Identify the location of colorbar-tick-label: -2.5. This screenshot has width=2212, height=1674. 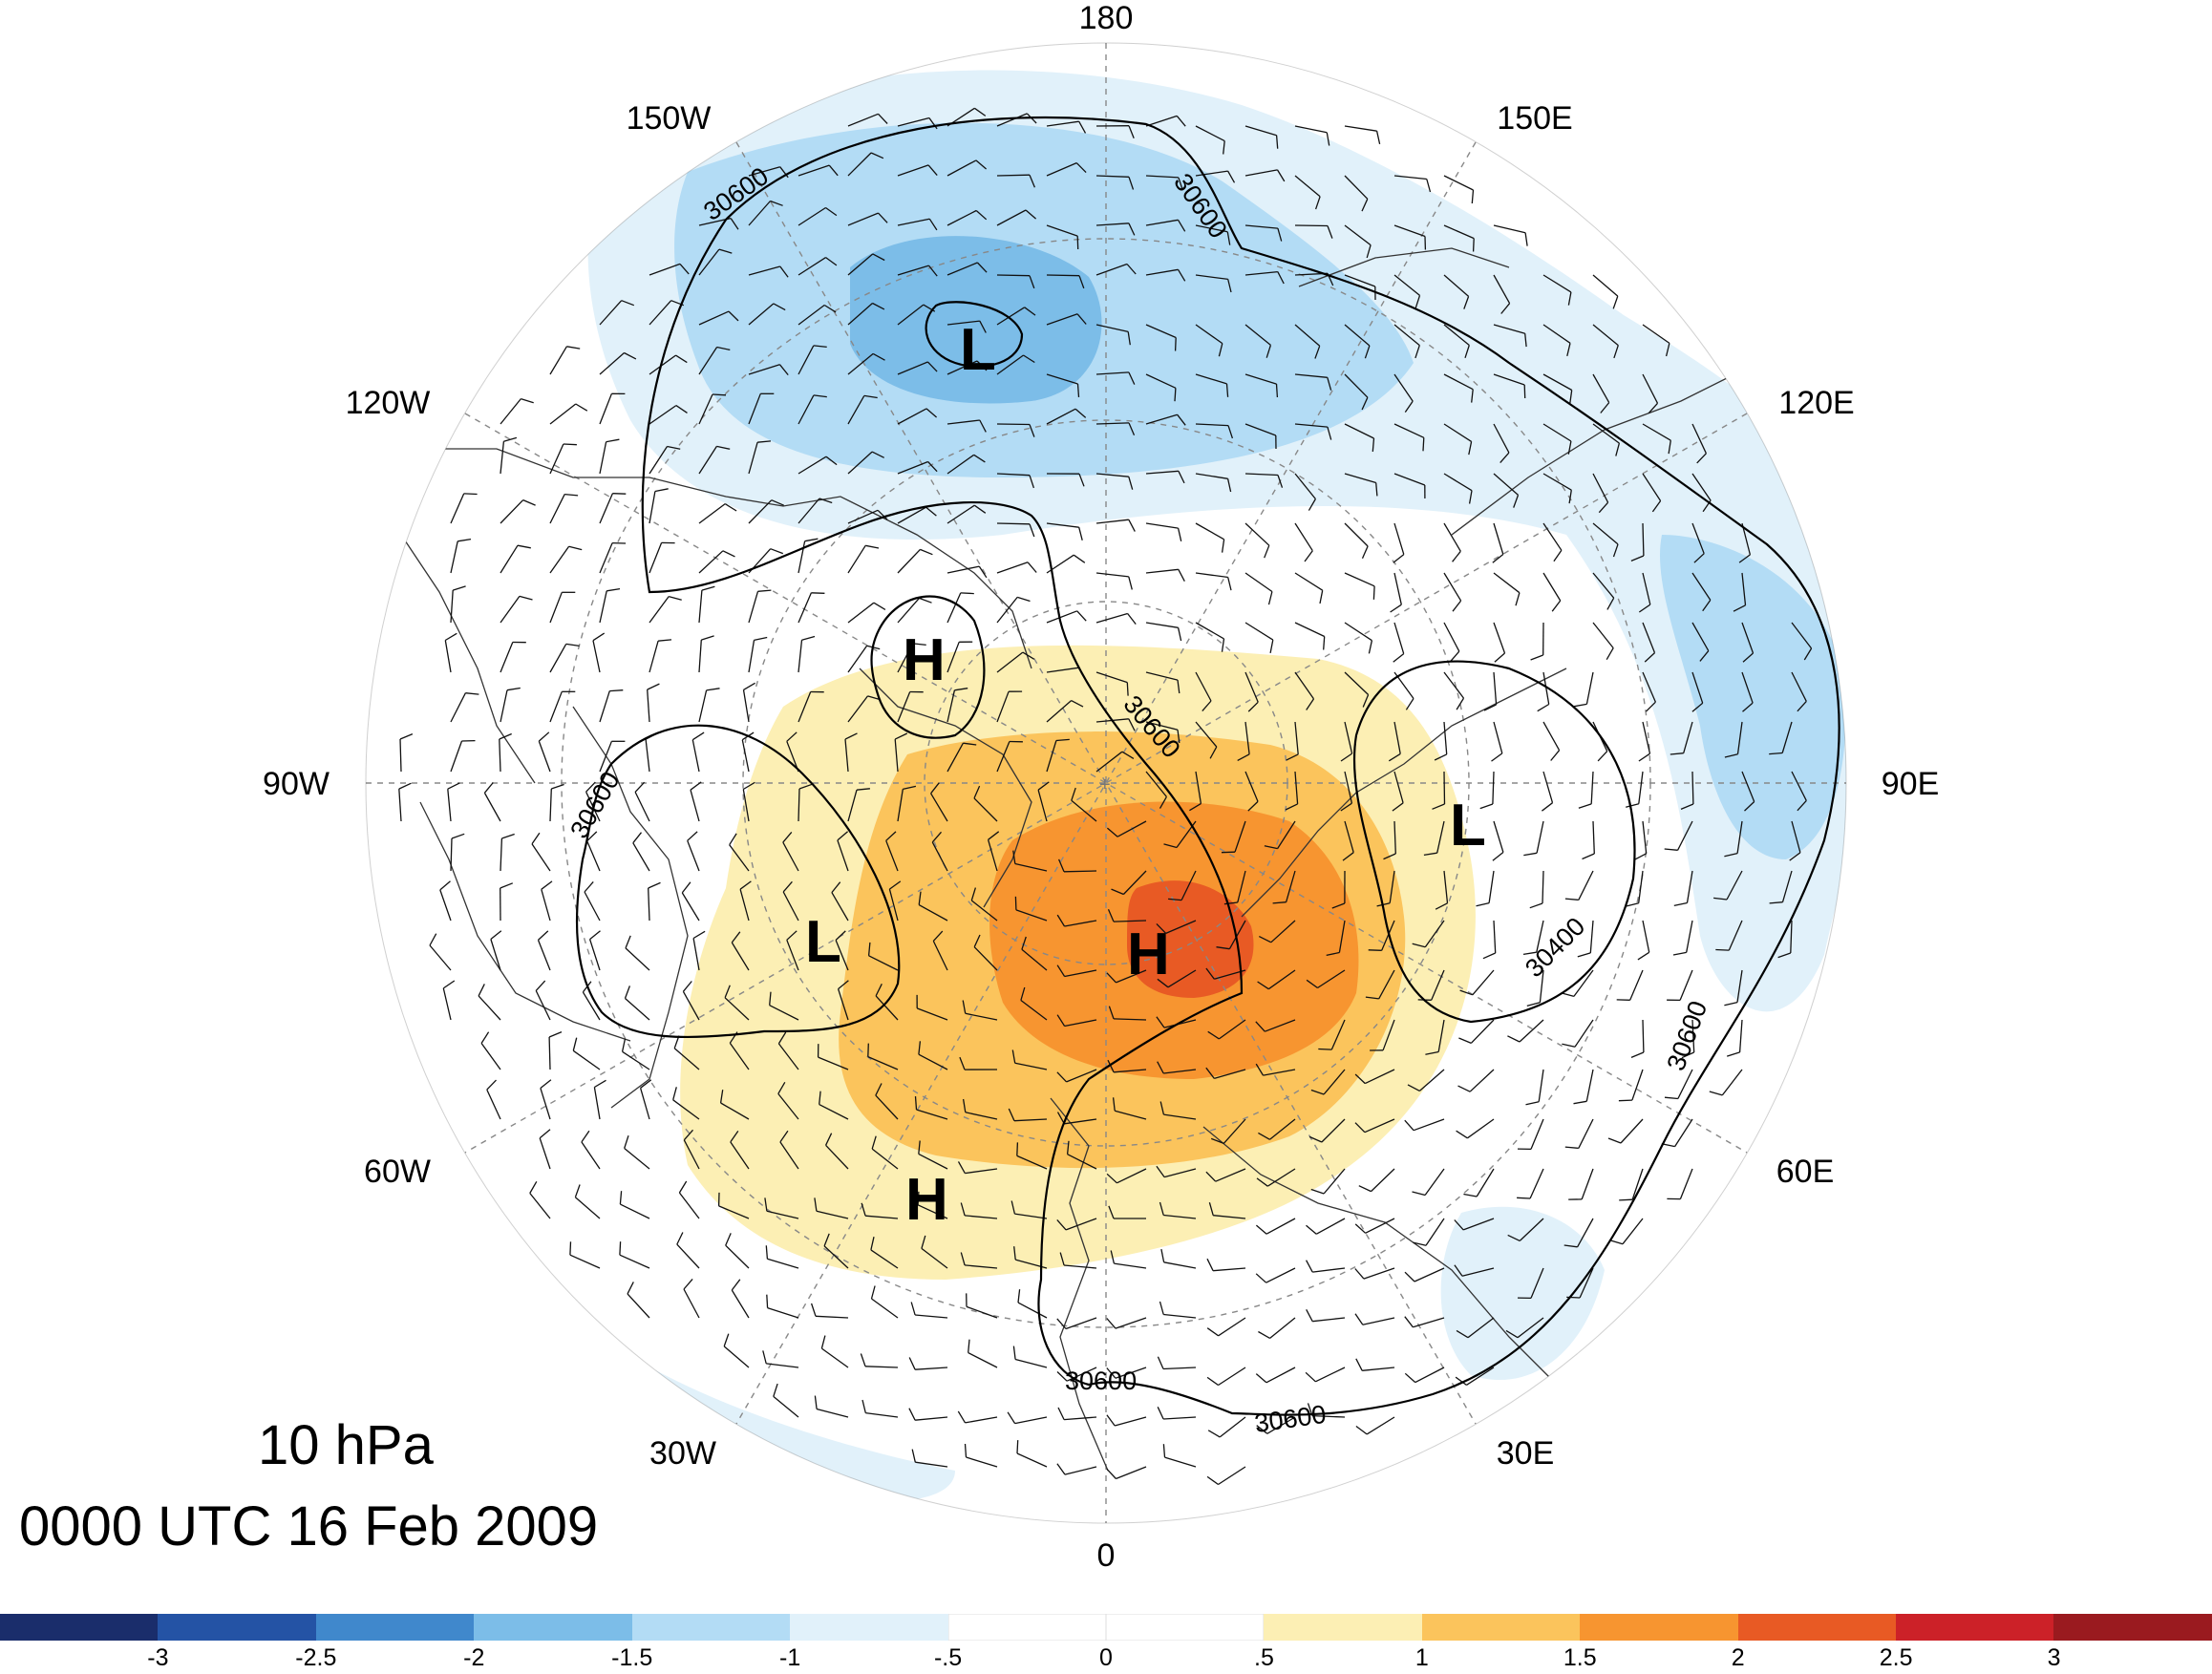
(316, 1657).